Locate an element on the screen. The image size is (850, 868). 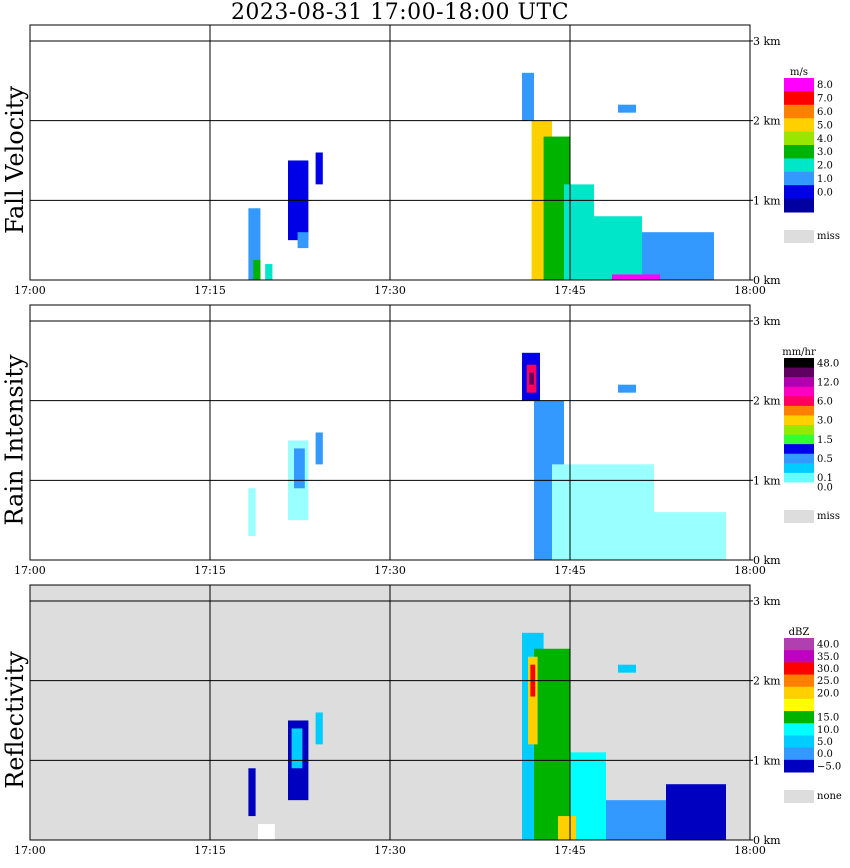
legend-label: 35.0 is located at coordinates (828, 657).